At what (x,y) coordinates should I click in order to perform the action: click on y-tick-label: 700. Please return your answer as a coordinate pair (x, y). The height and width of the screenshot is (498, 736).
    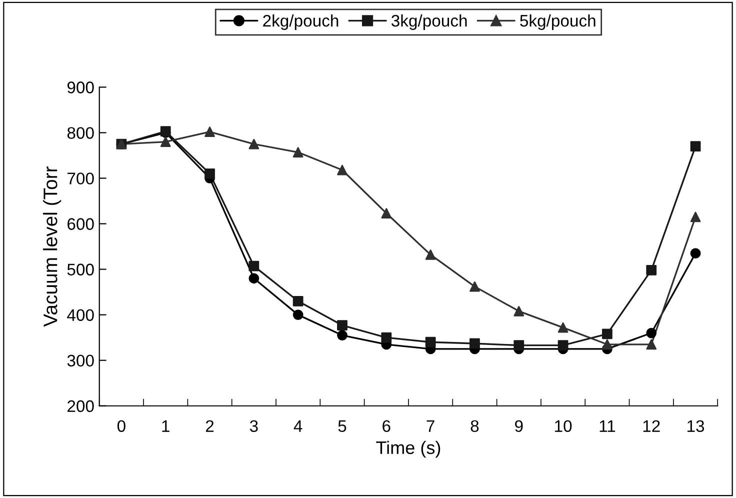
    Looking at the image, I should click on (81, 178).